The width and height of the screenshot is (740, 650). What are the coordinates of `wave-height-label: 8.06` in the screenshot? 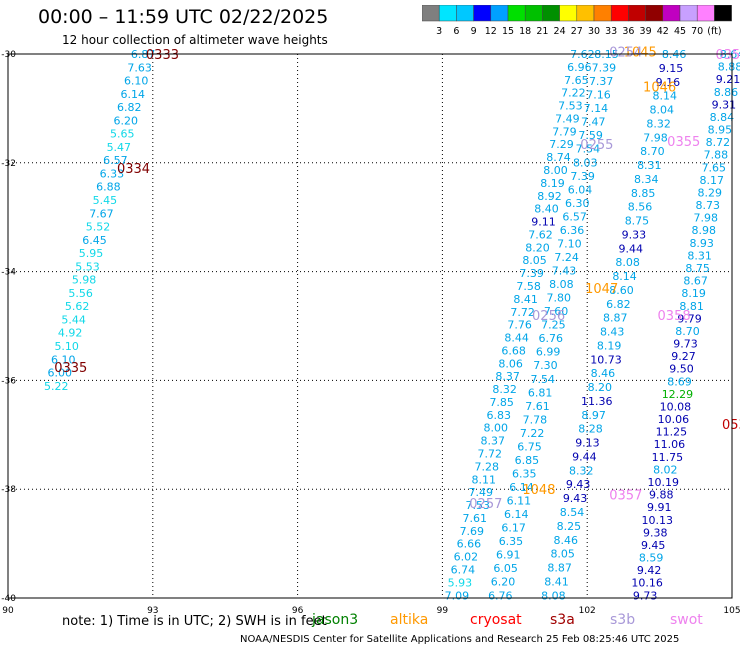 It's located at (510, 363).